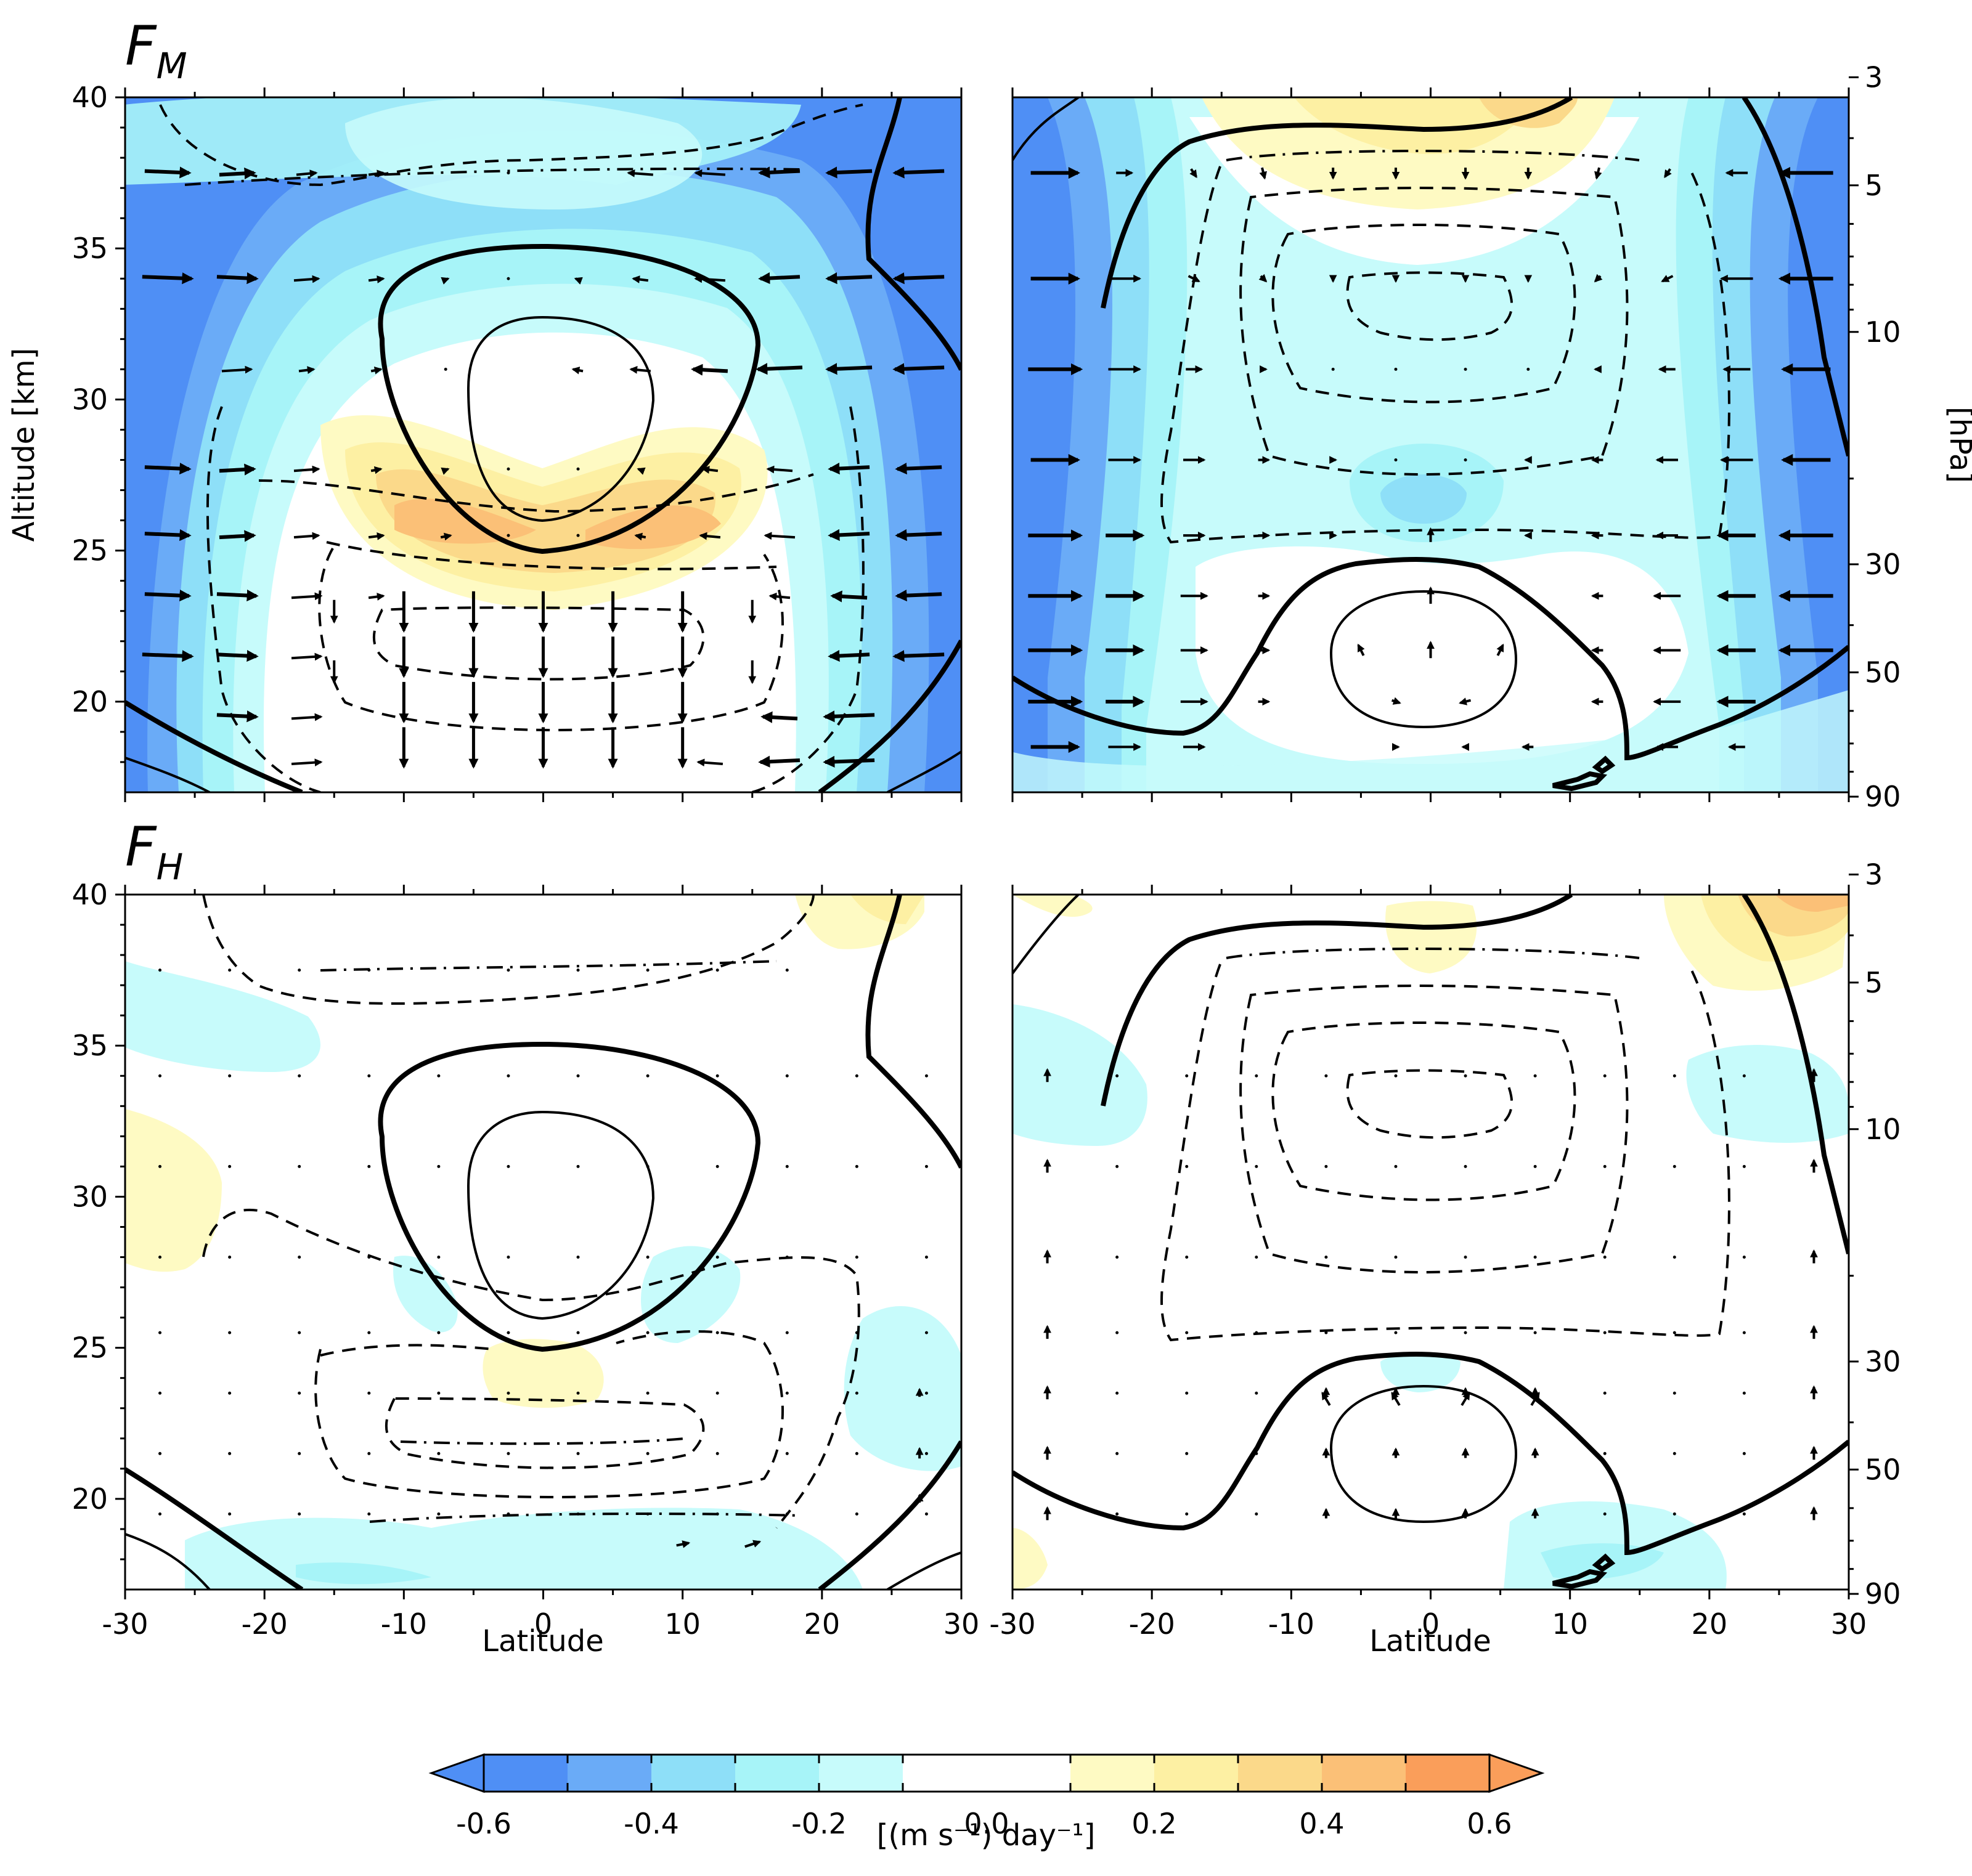 The image size is (1972, 1876). Describe the element at coordinates (1957, 445) in the screenshot. I see `y2-axis-label: [hPa]` at that location.